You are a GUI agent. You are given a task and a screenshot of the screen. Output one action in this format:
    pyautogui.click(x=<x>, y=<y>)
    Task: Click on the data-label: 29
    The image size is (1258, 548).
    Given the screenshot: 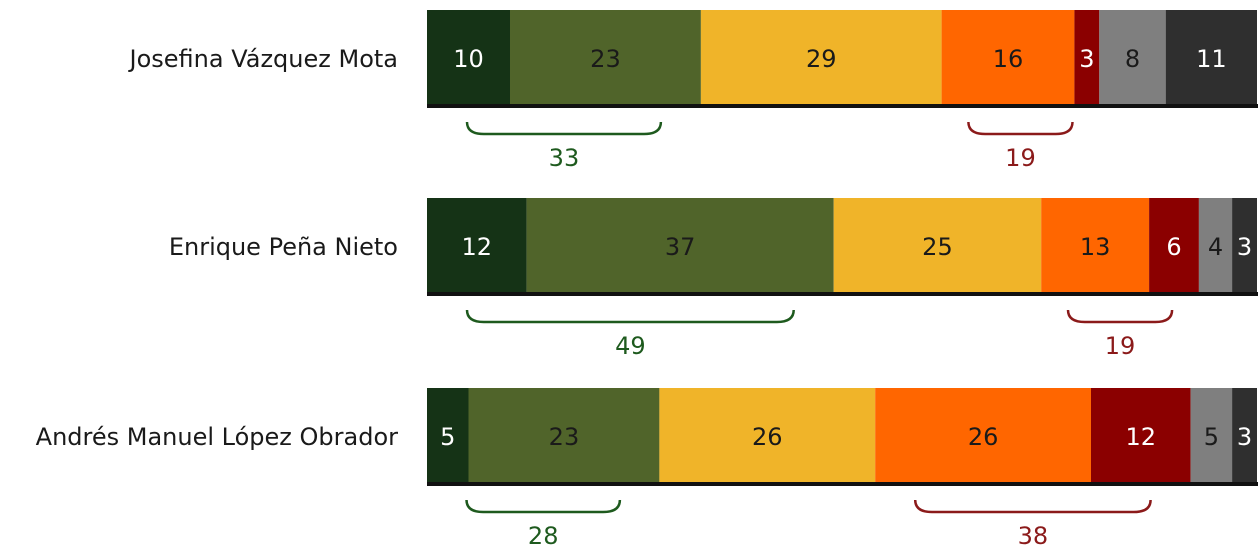 What is the action you would take?
    pyautogui.click(x=821, y=59)
    